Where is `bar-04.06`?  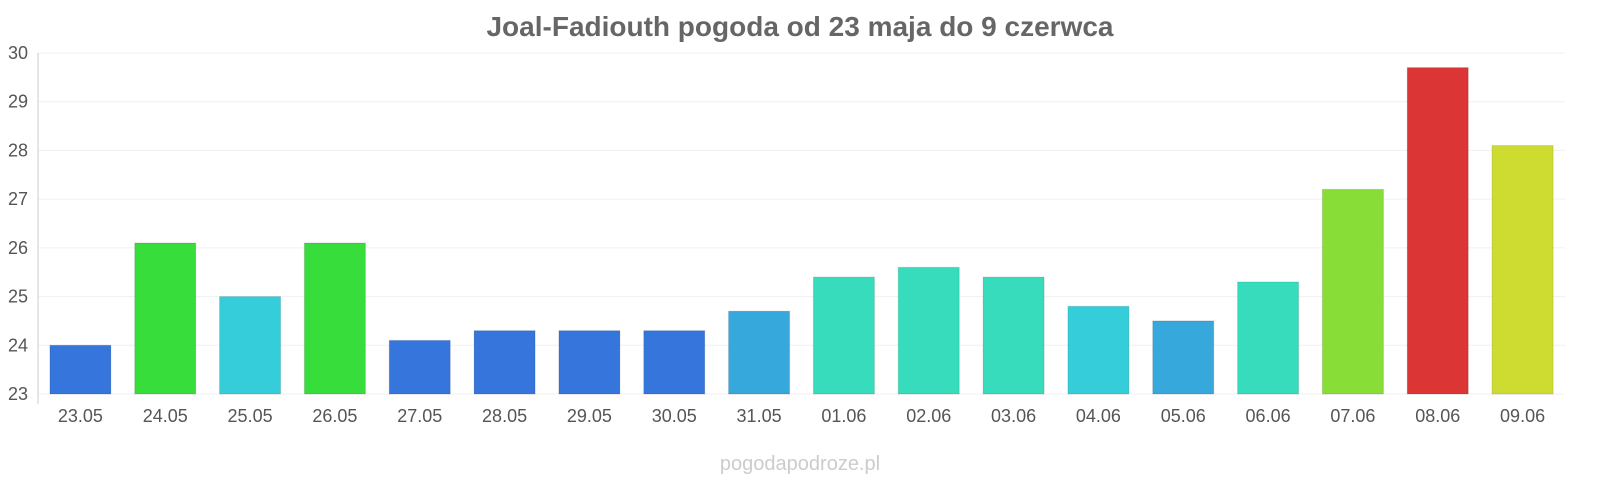 bar-04.06 is located at coordinates (1098, 350).